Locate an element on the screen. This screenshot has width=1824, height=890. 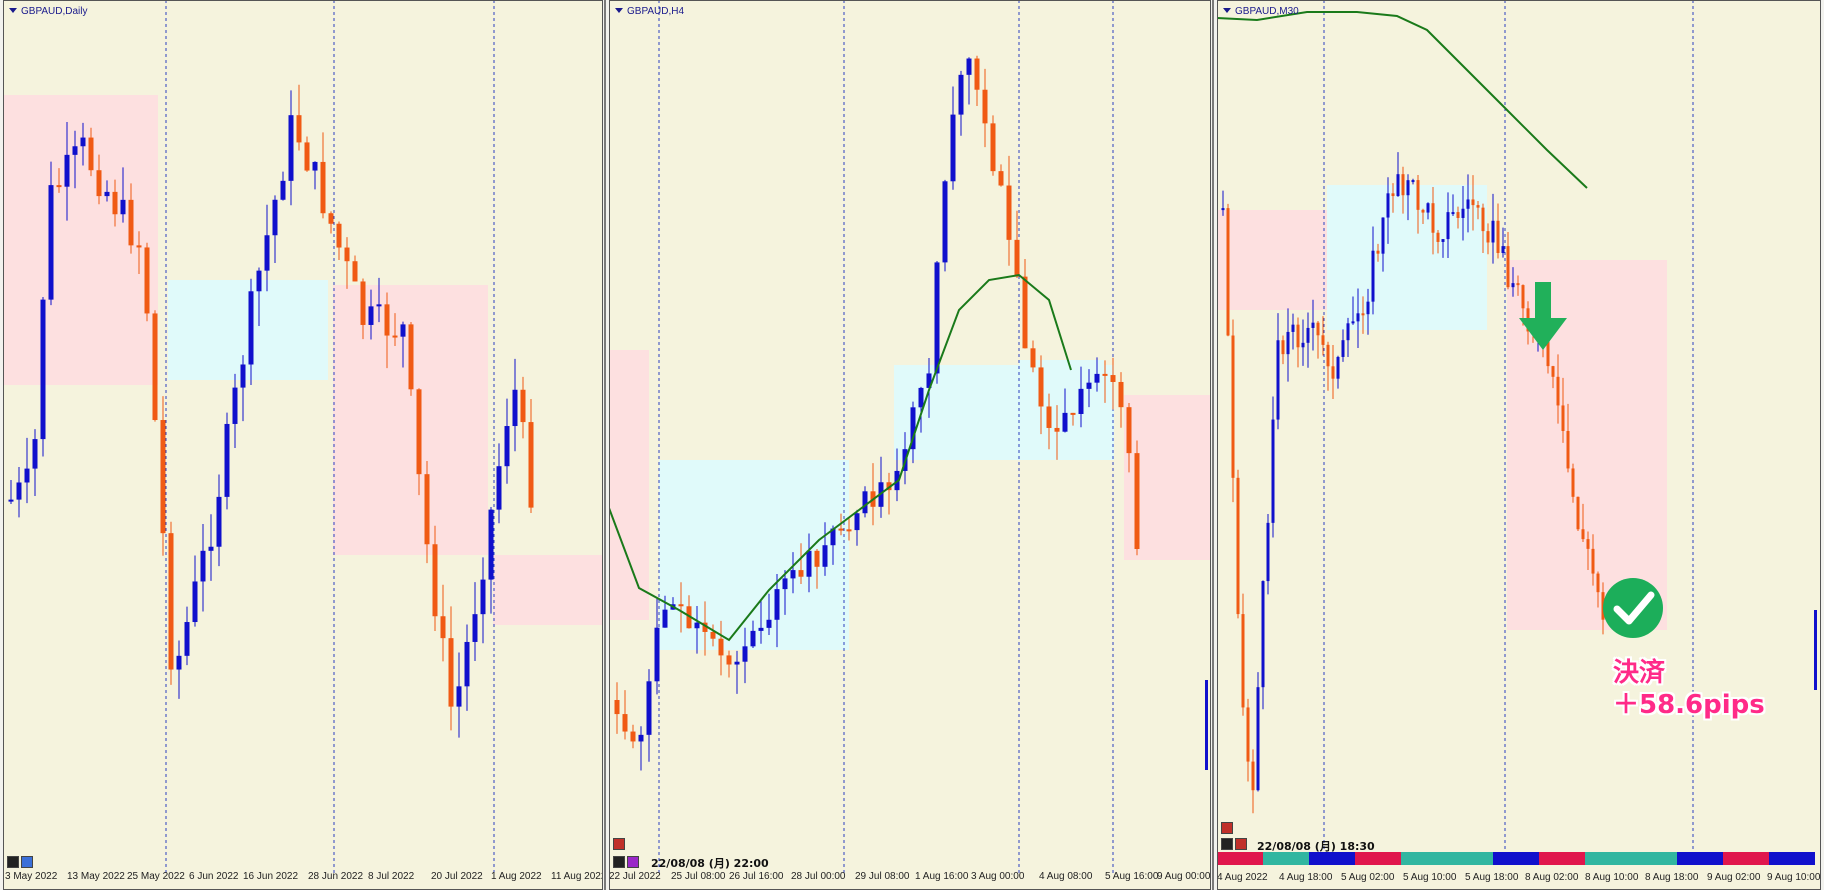
x-axis-tick-label: 4 Aug 08:00 is located at coordinates (1066, 876).